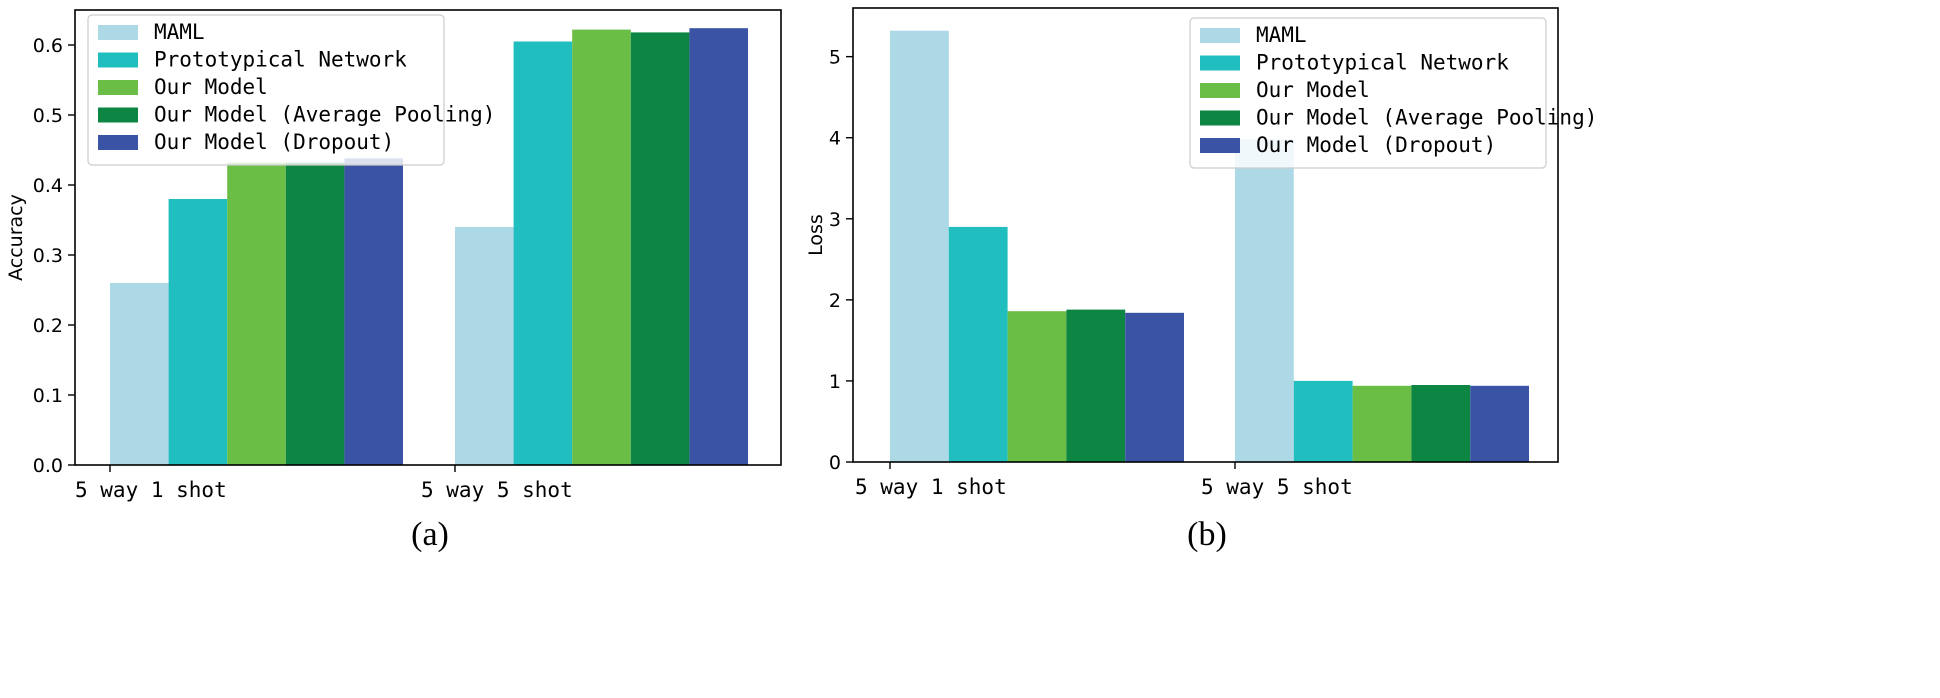  I want to click on y-tick-label: 0.6, so click(48, 46).